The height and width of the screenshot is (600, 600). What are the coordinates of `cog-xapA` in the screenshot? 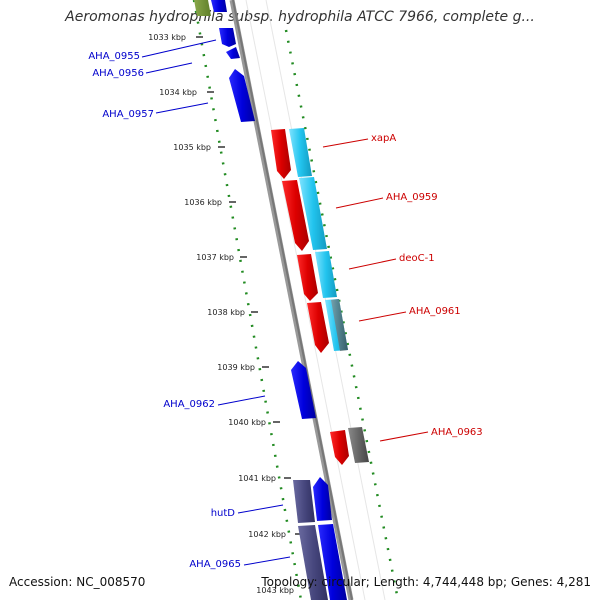 It's located at (300, 152).